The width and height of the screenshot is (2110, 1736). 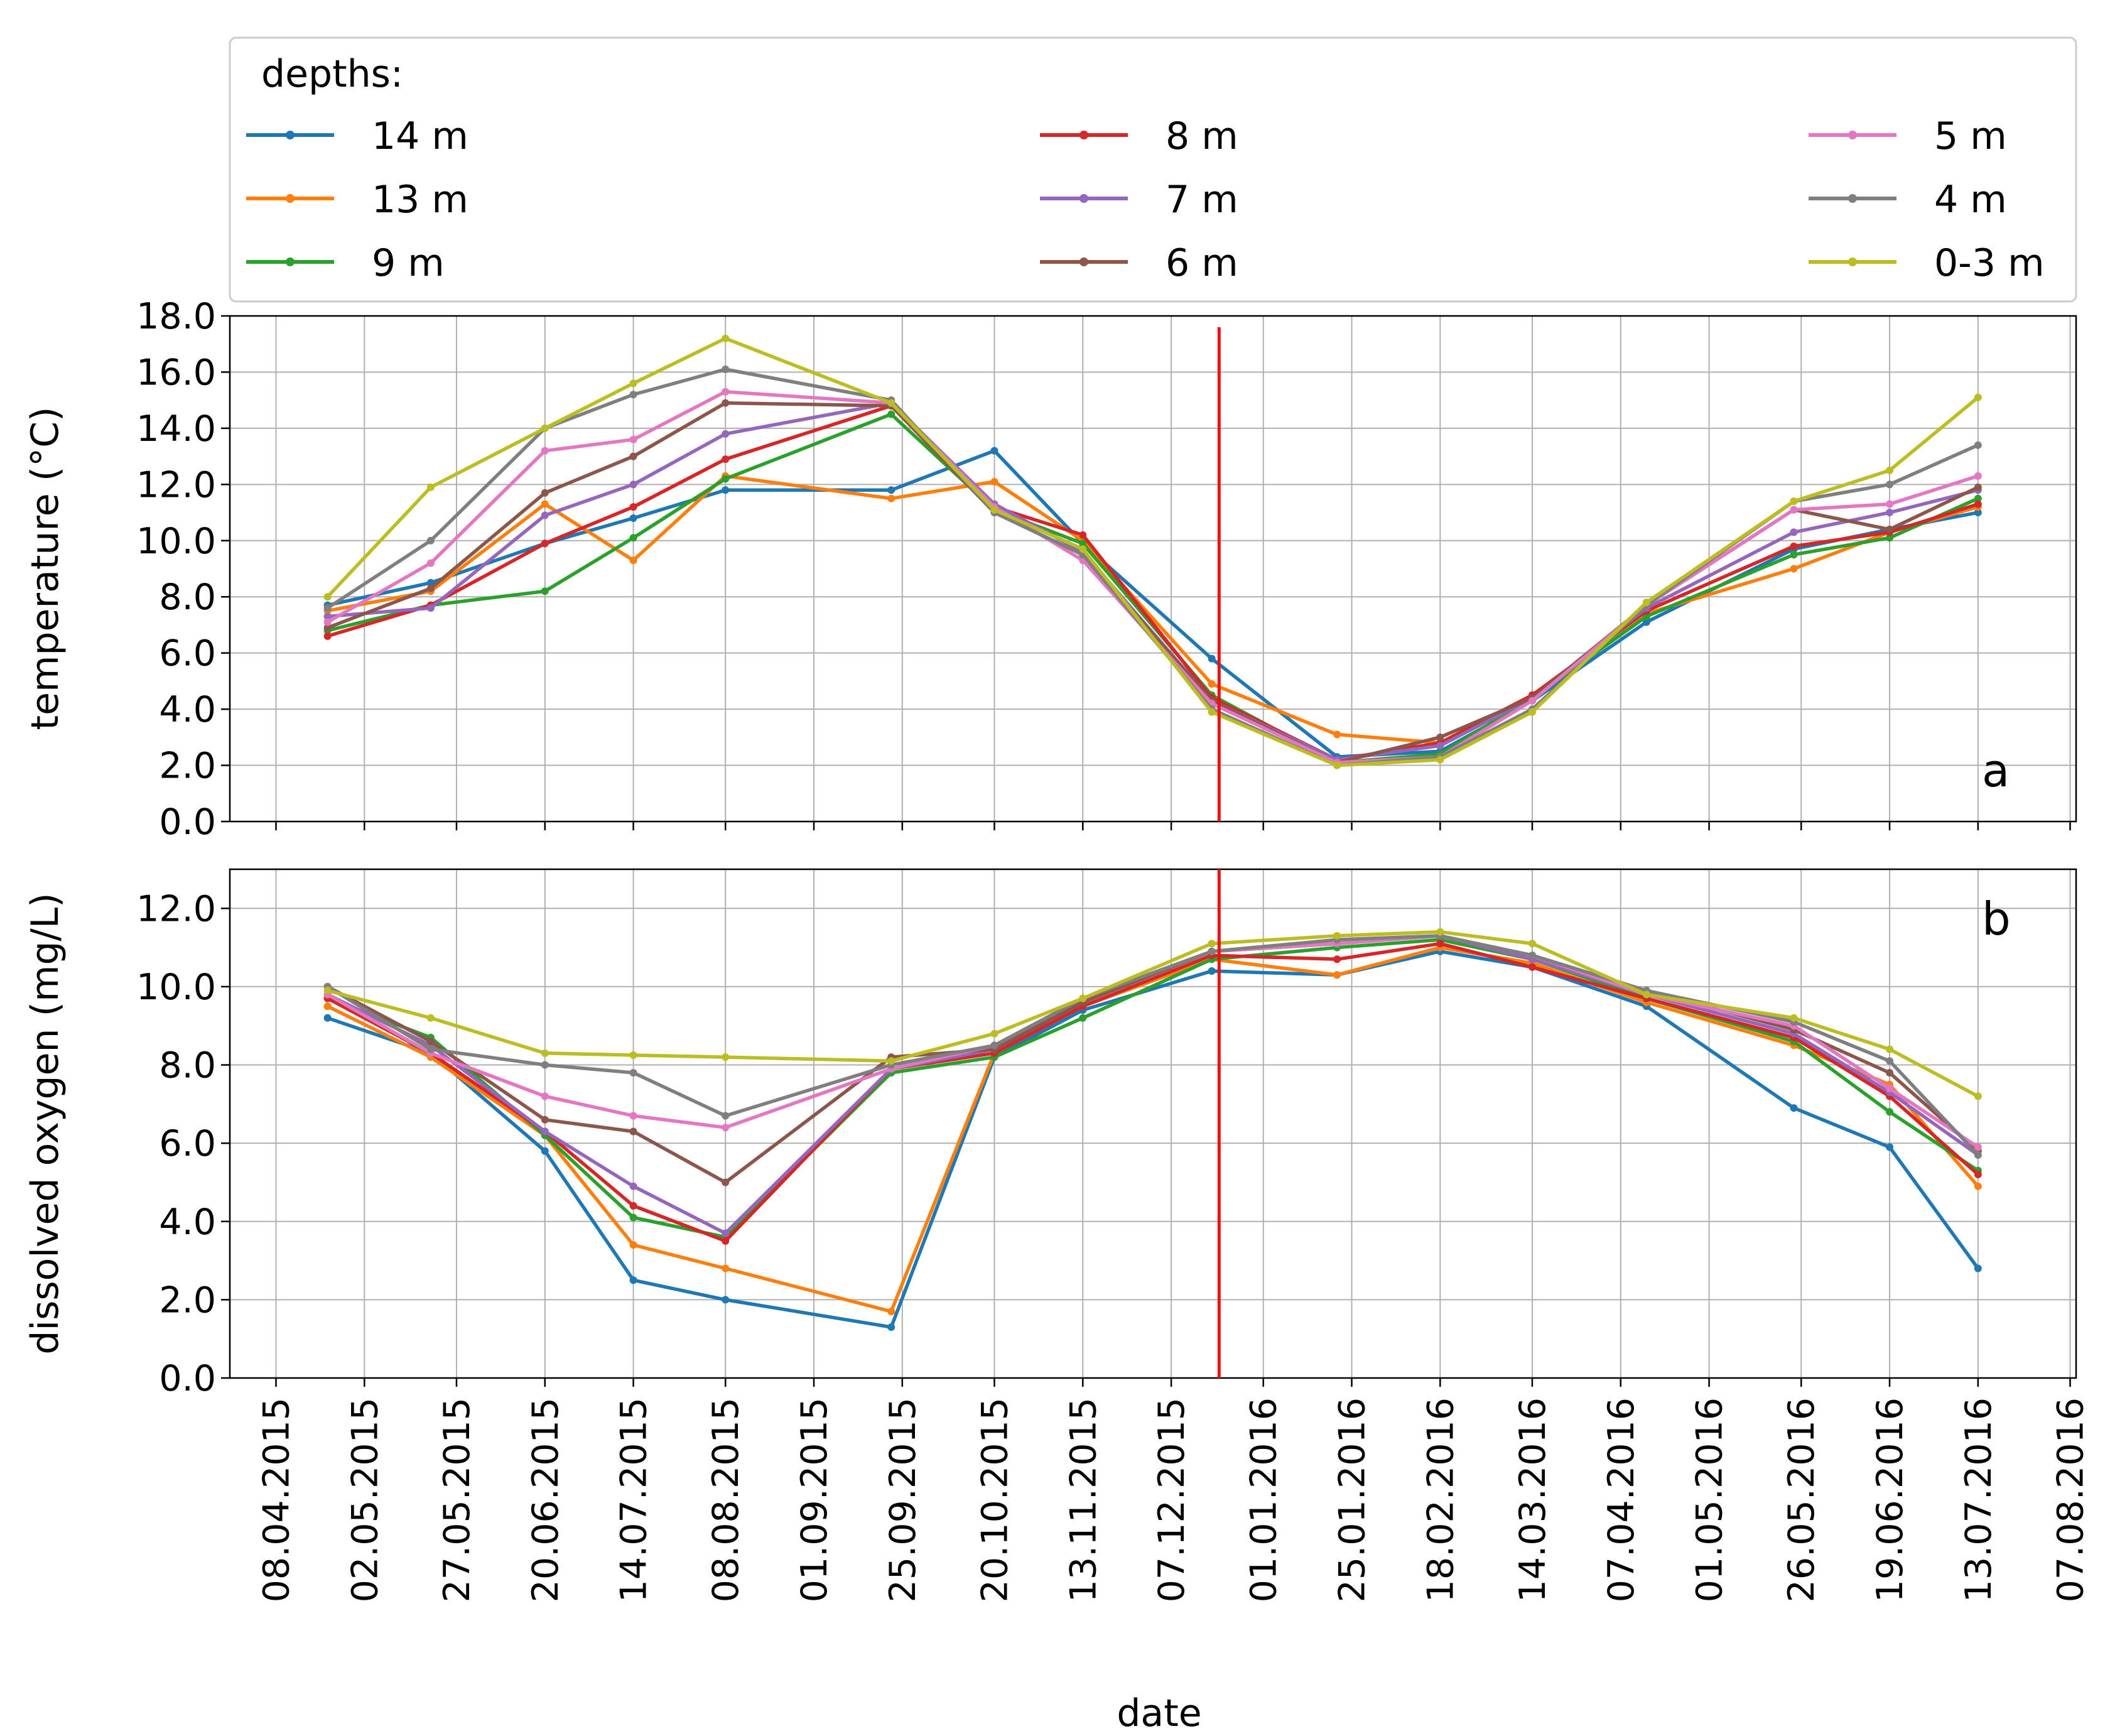 I want to click on legend-label: 5 m, so click(x=1970, y=136).